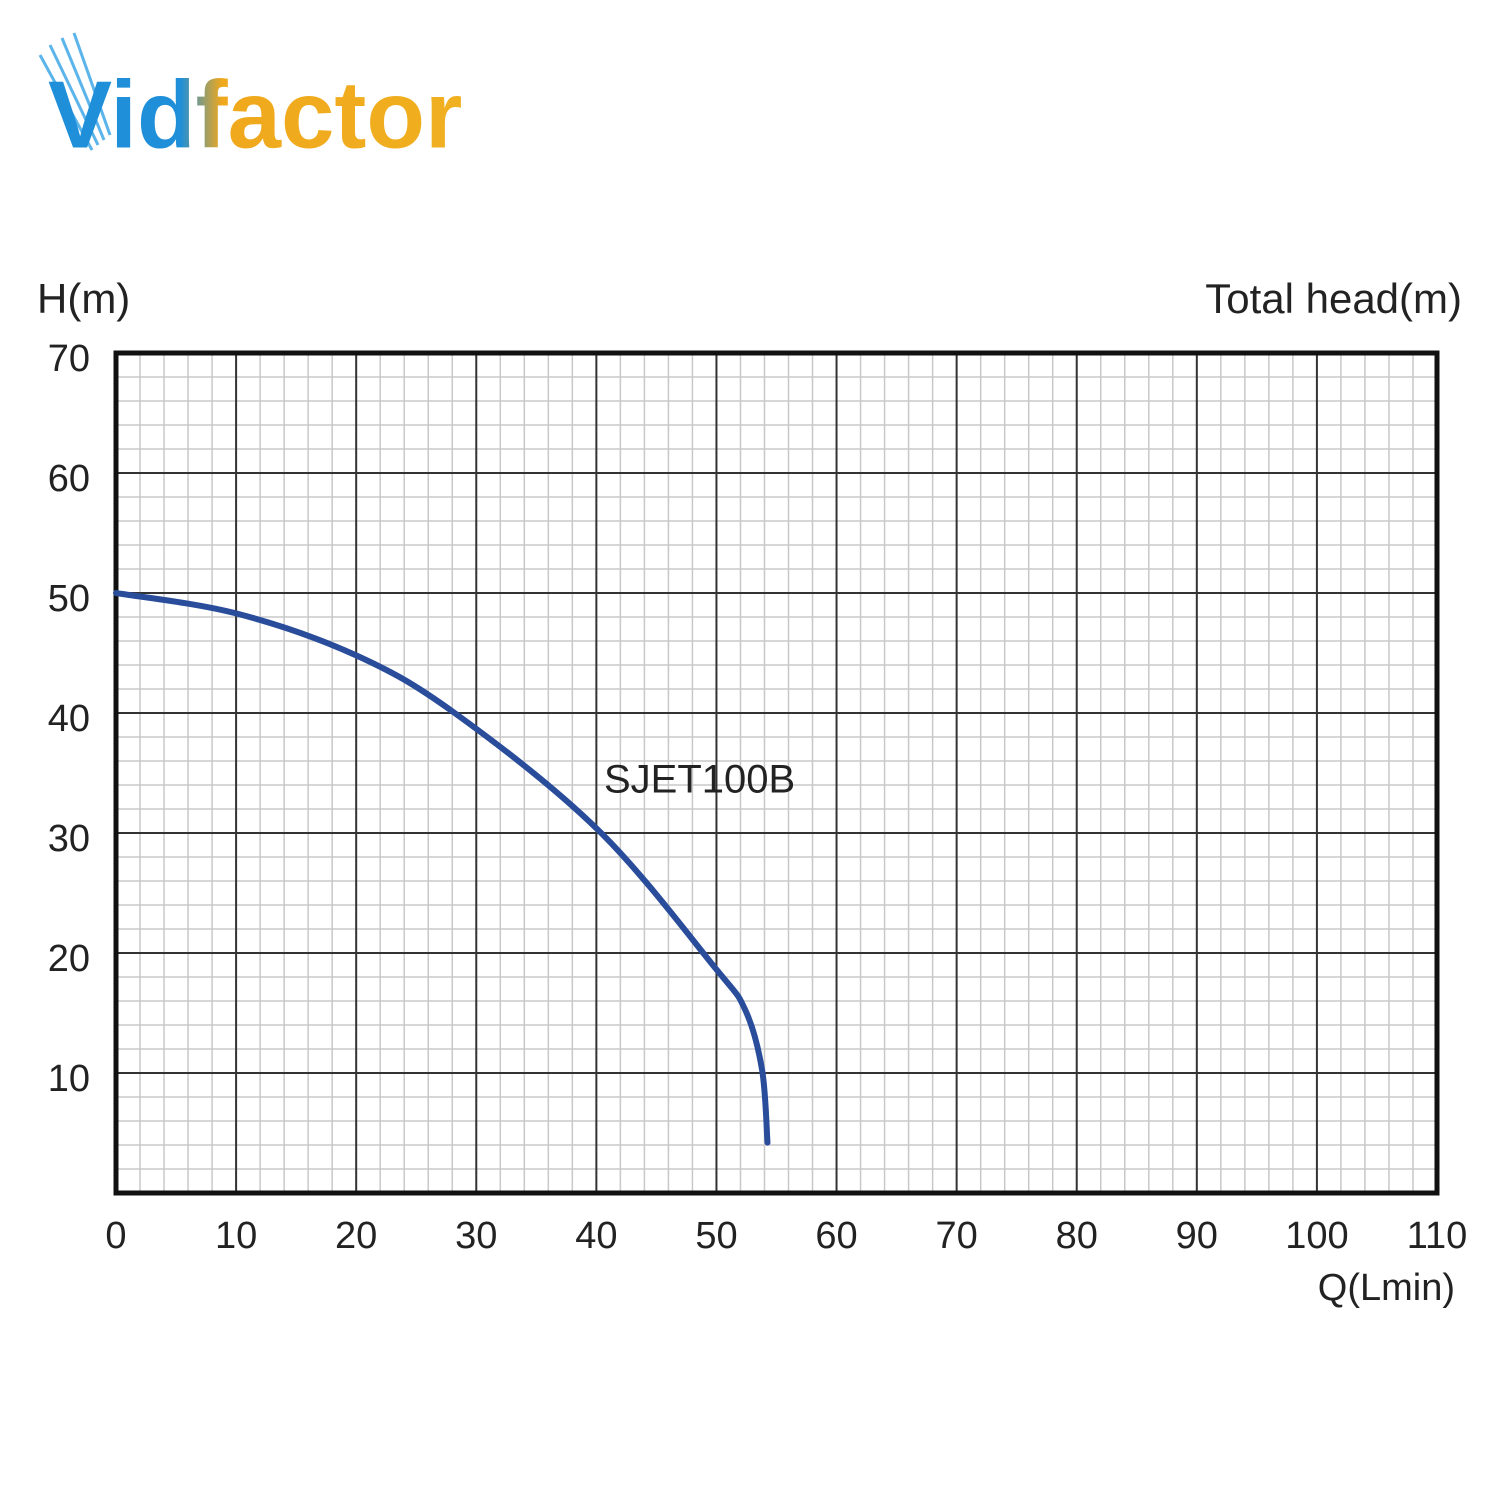 This screenshot has height=1500, width=1500. Describe the element at coordinates (1333, 298) in the screenshot. I see `y2-axis-label: Total head(m)` at that location.